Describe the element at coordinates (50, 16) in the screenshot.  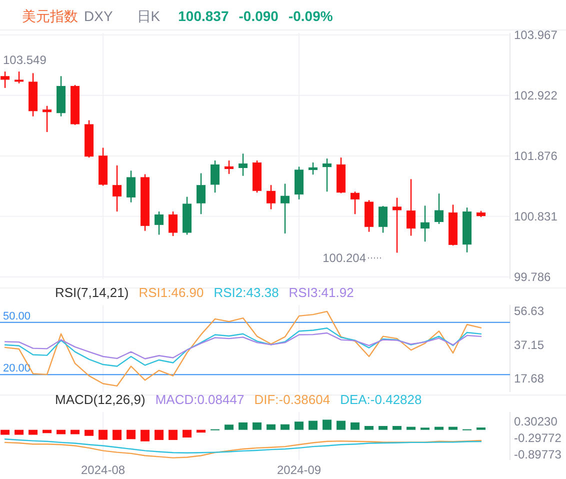
I see `text: 美元指数` at that location.